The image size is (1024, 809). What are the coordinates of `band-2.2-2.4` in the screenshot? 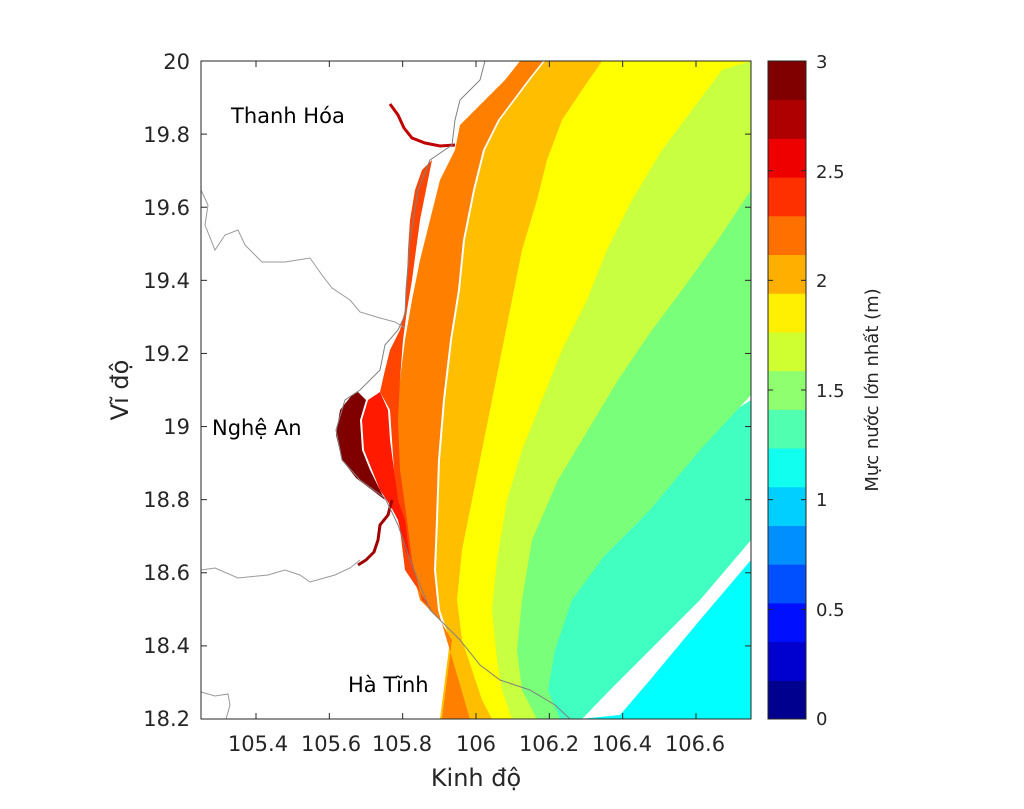 It's located at (406, 385).